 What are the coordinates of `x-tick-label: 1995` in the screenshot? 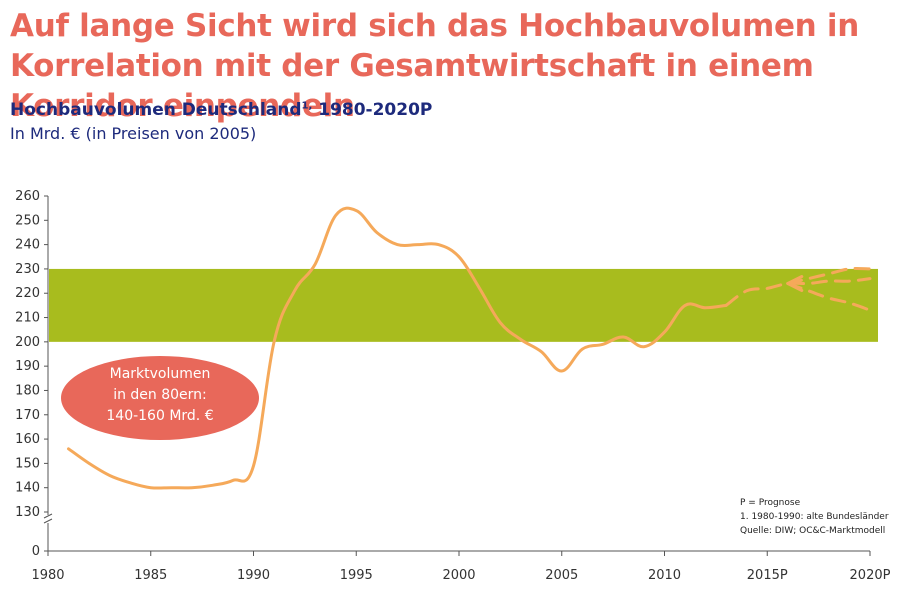 It's located at (356, 575).